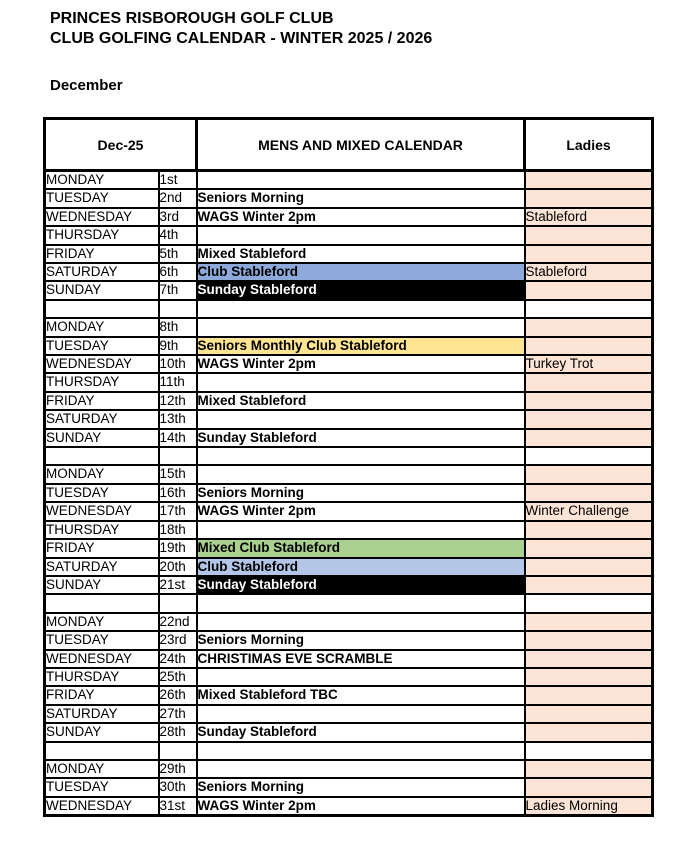  I want to click on day-row: SATURDAY 27th, so click(348, 714).